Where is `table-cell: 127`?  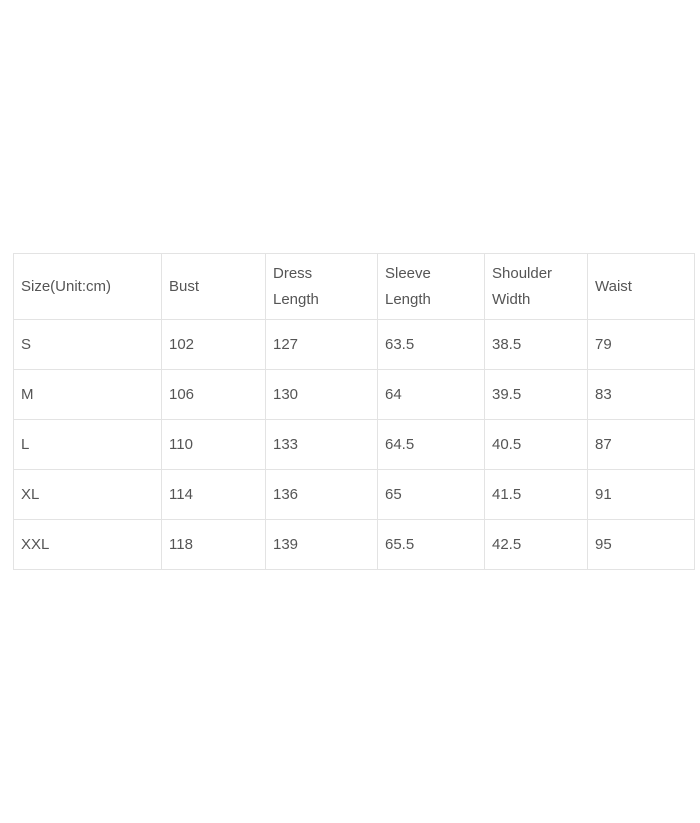
table-cell: 127 is located at coordinates (321, 344).